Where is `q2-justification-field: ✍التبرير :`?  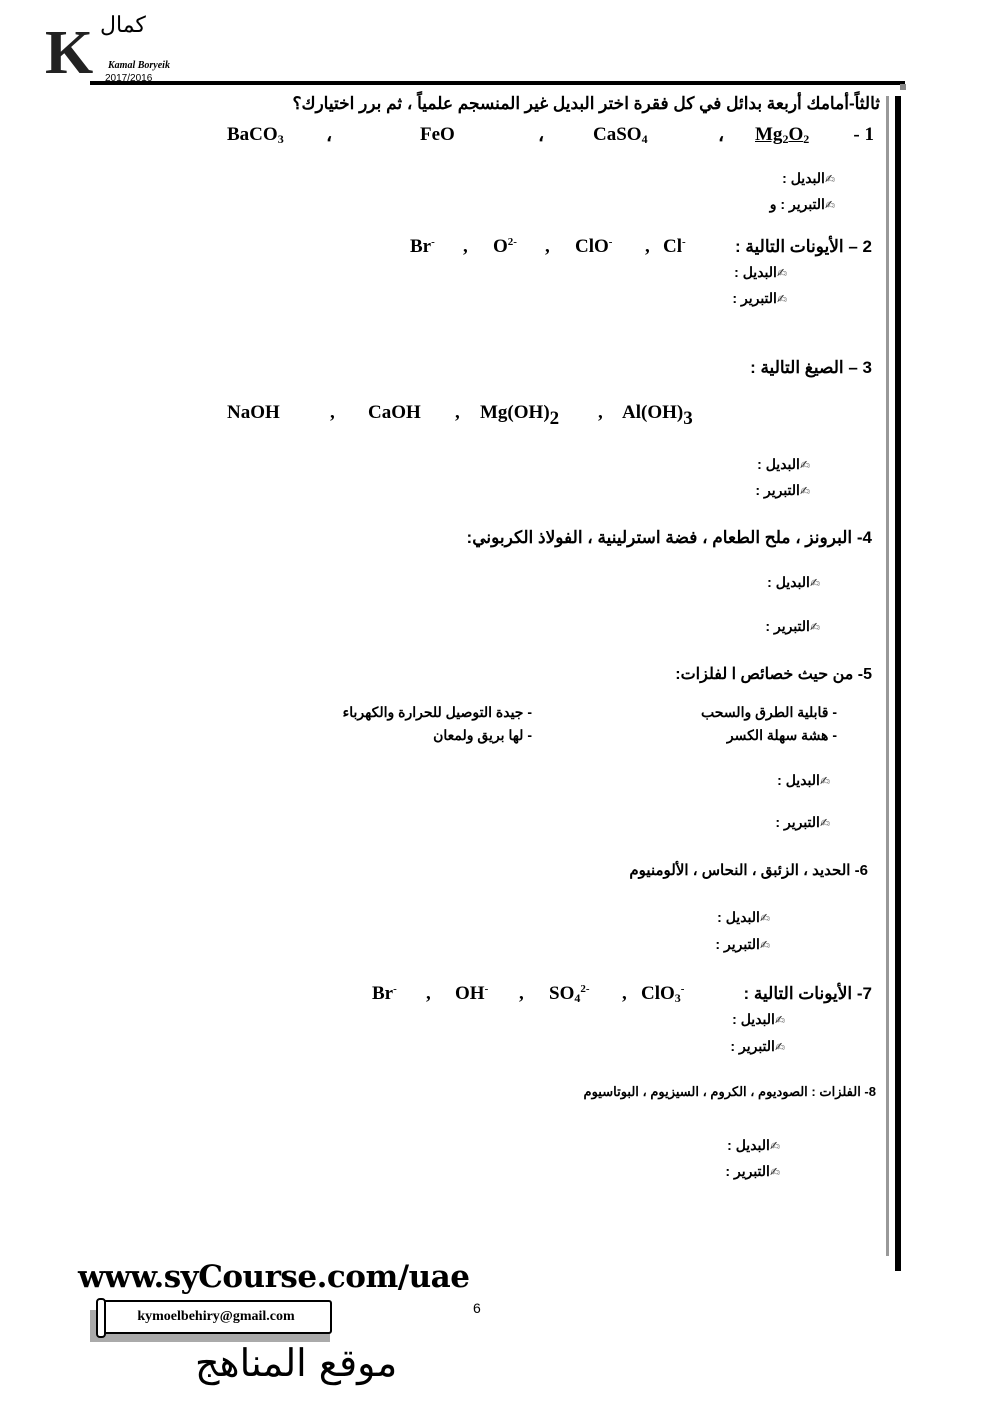 q2-justification-field: ✍التبرير : is located at coordinates (759, 298).